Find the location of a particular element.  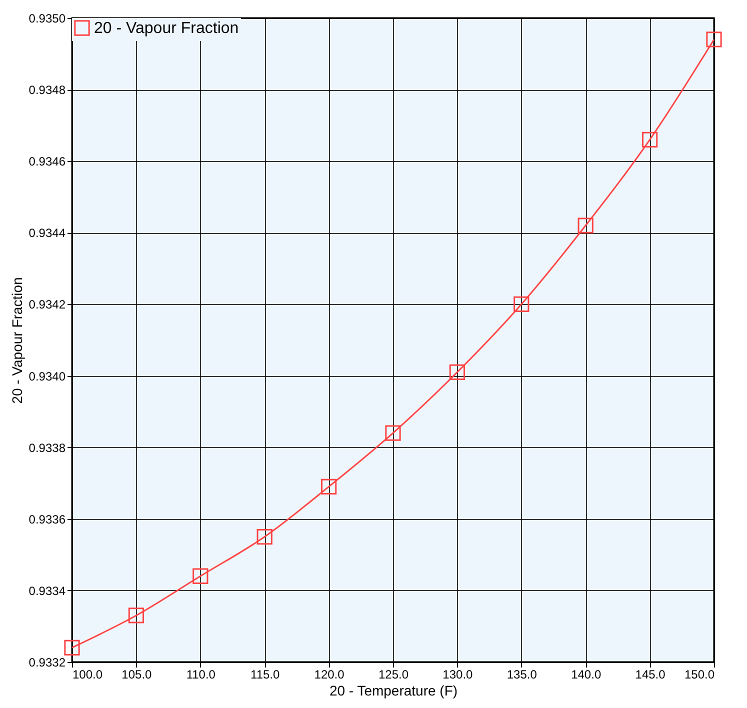

x-tick-label: 110.0 is located at coordinates (201, 675).